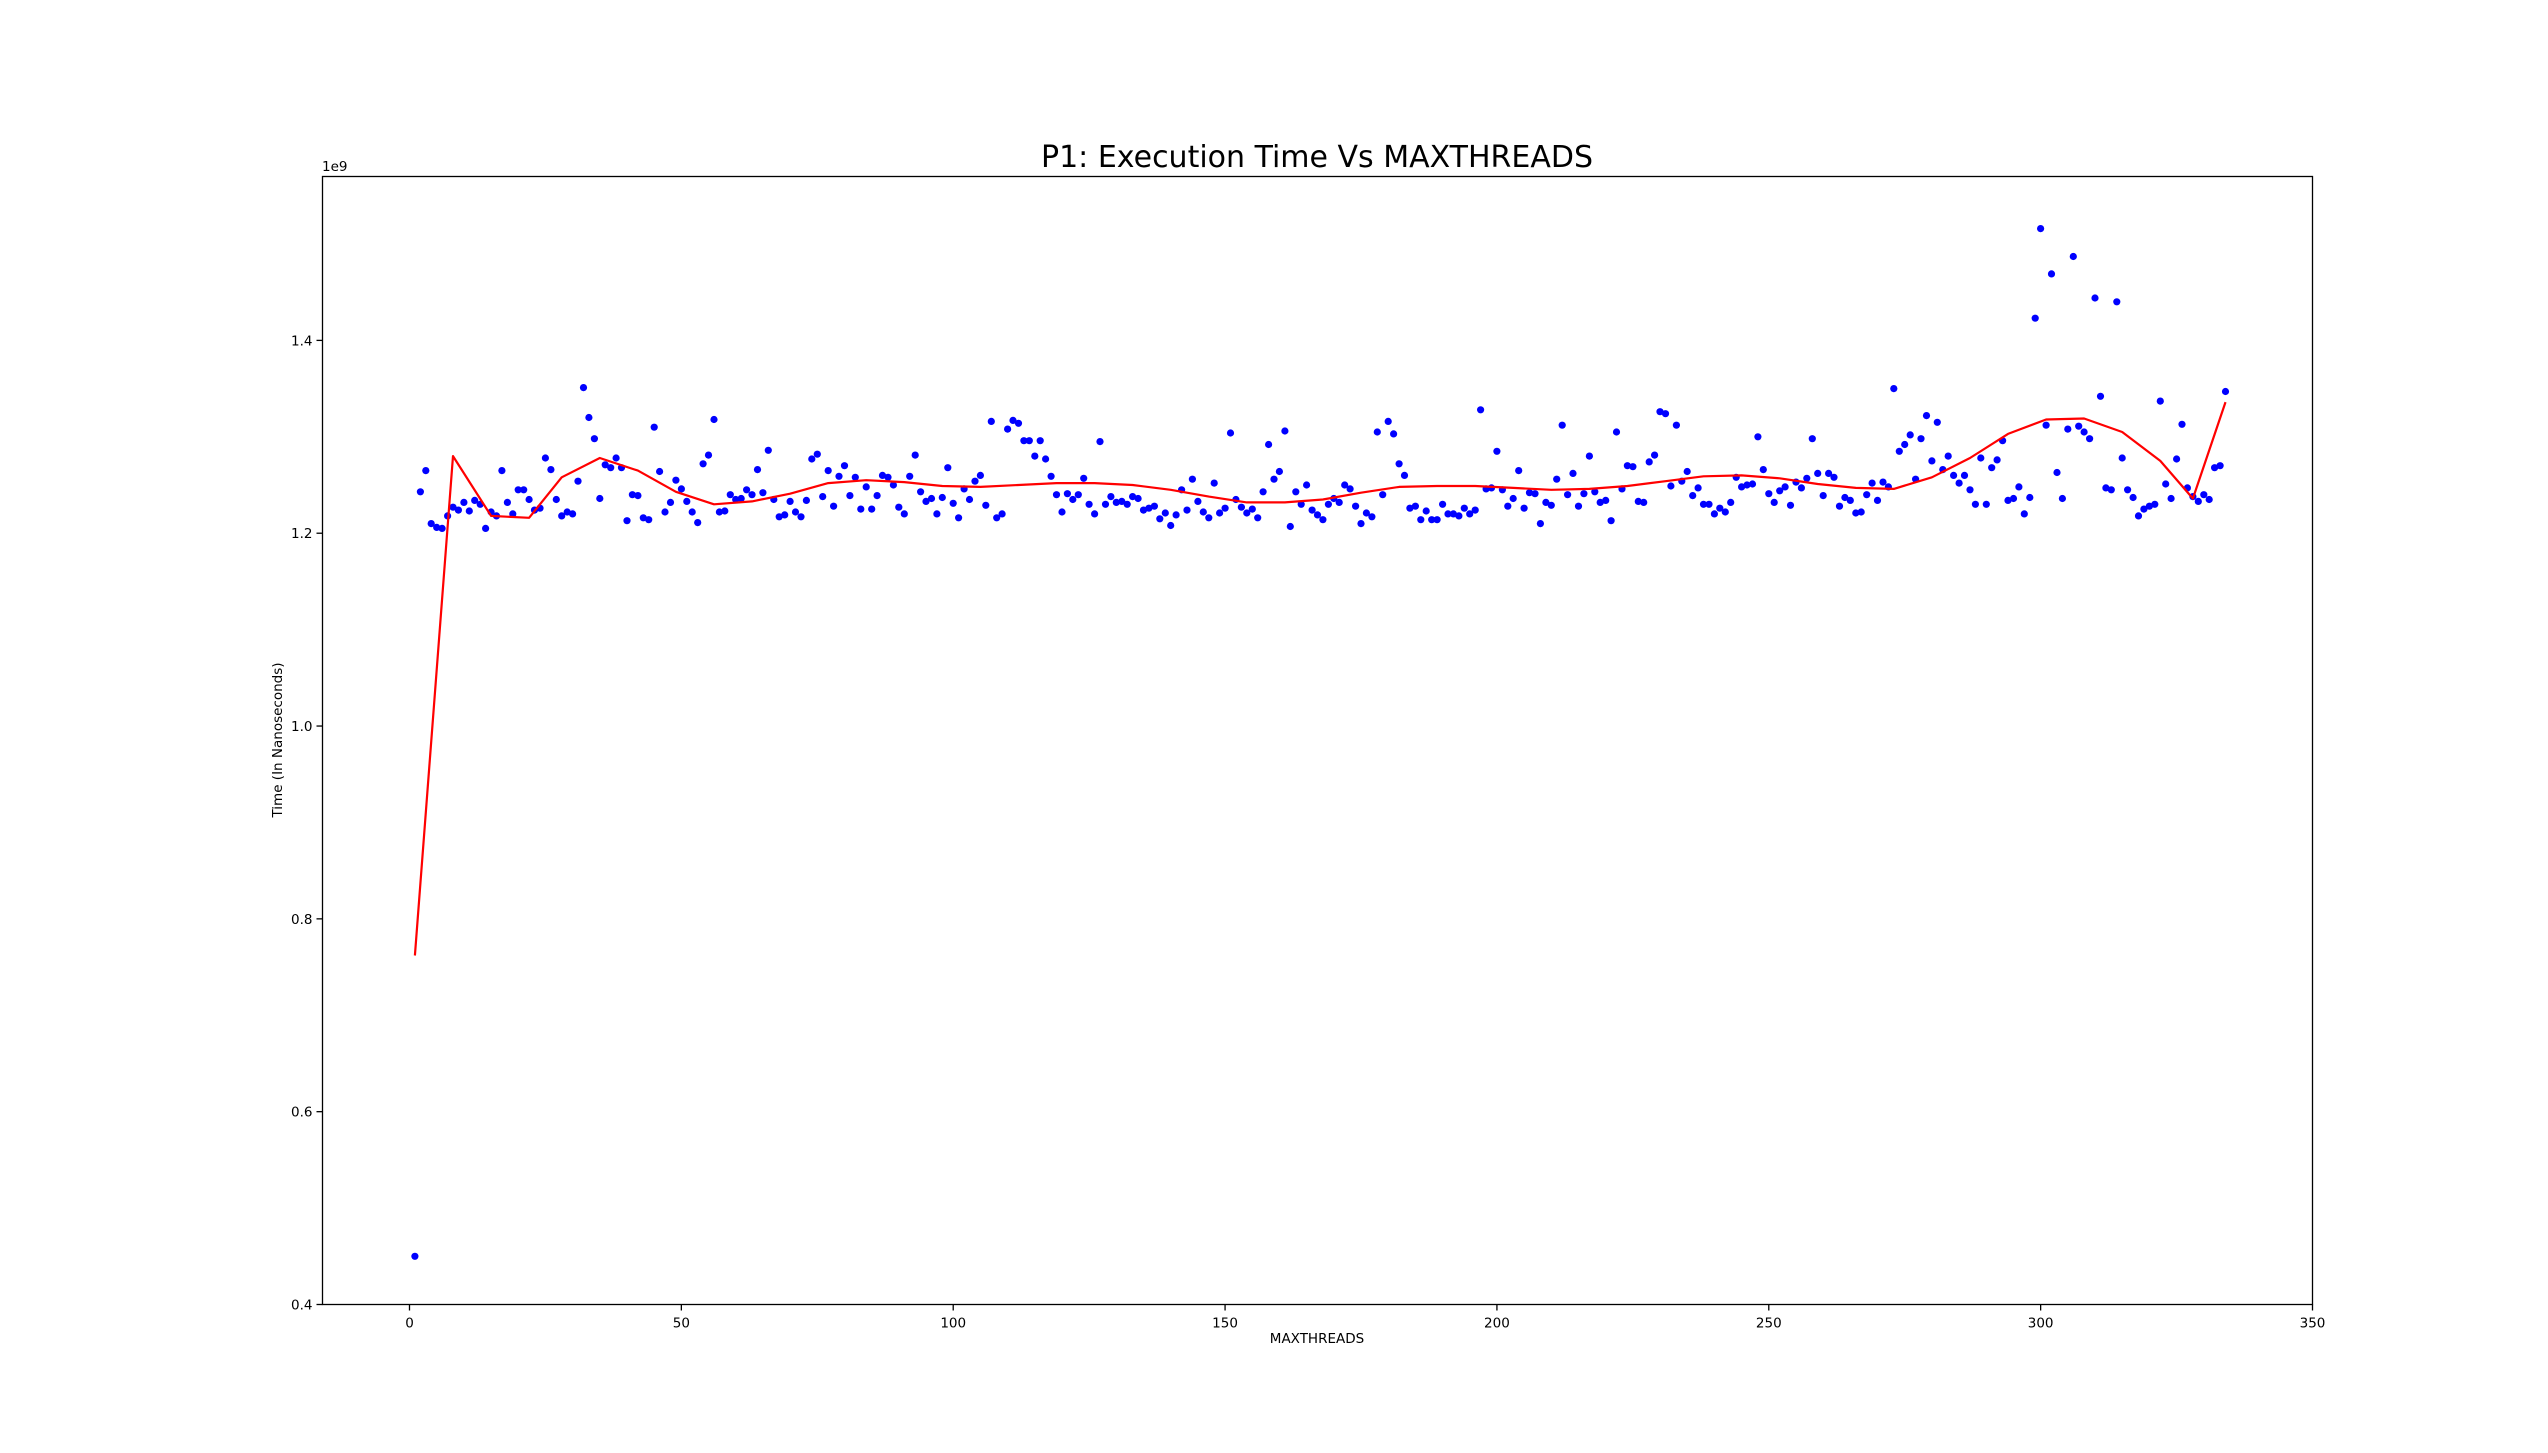 This screenshot has height=1453, width=2548. Describe the element at coordinates (953, 1324) in the screenshot. I see `x-tick-label: 100` at that location.